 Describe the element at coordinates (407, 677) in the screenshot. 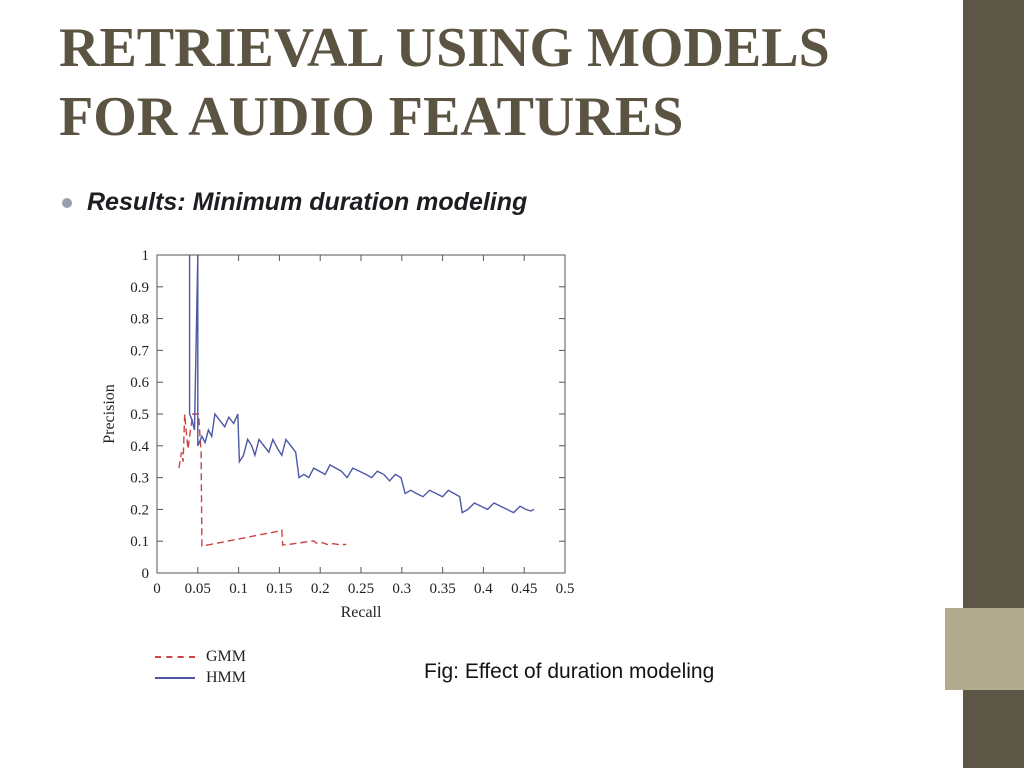

I see `legend-entry-hmm: HMM` at that location.